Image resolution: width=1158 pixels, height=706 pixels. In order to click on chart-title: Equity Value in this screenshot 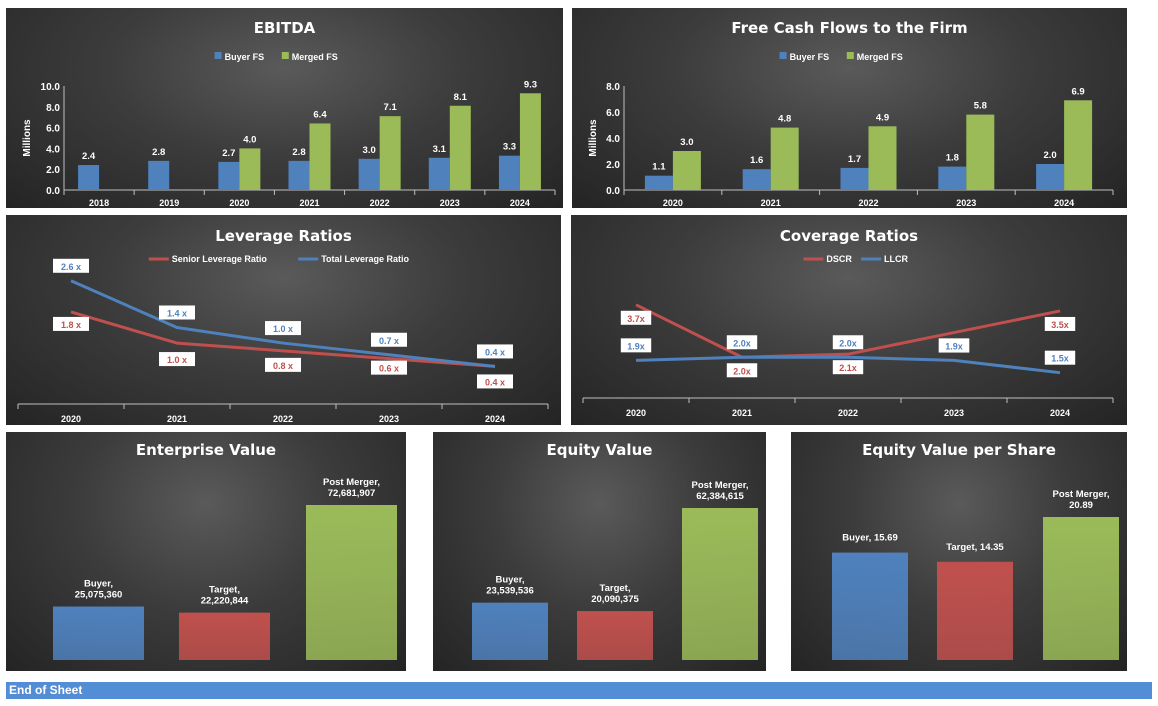, I will do `click(600, 450)`.